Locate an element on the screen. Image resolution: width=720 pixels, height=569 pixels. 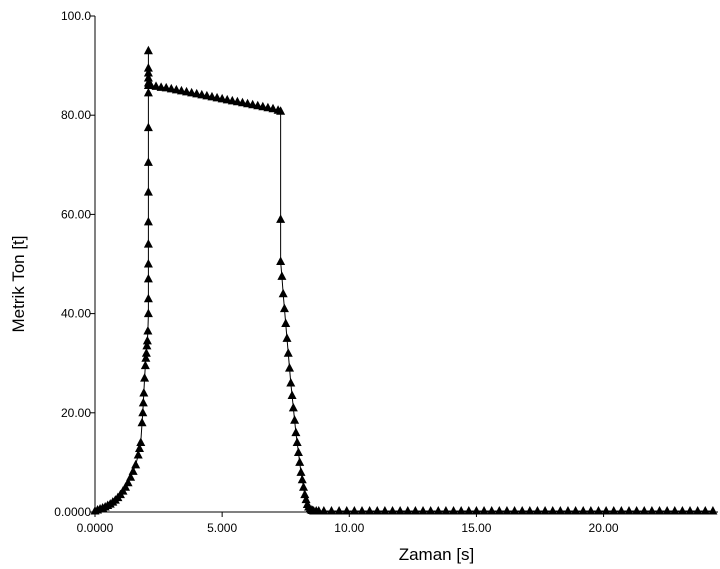
y-tick-label: 40.00 is located at coordinates (76, 314).